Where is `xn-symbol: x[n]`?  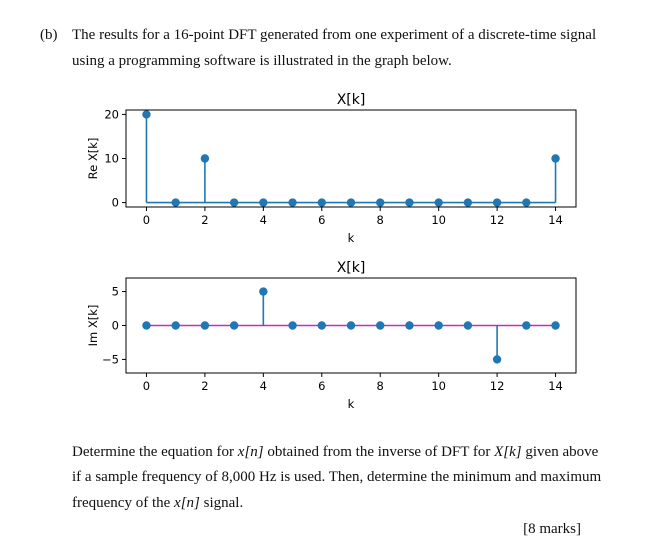
xn-symbol: x[n] is located at coordinates (250, 452).